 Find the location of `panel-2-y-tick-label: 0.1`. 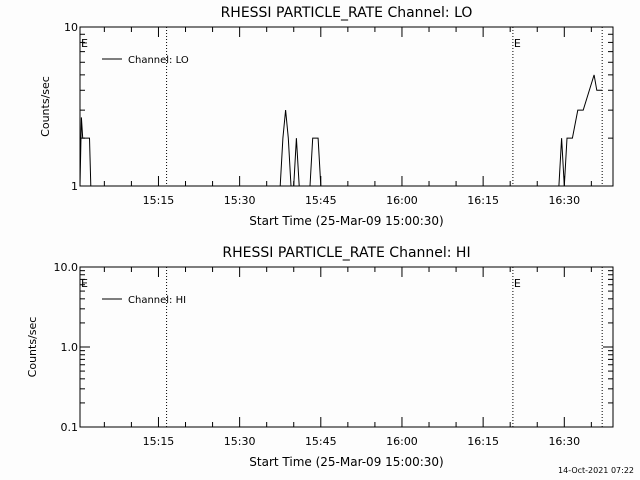

panel-2-y-tick-label: 0.1 is located at coordinates (70, 427).